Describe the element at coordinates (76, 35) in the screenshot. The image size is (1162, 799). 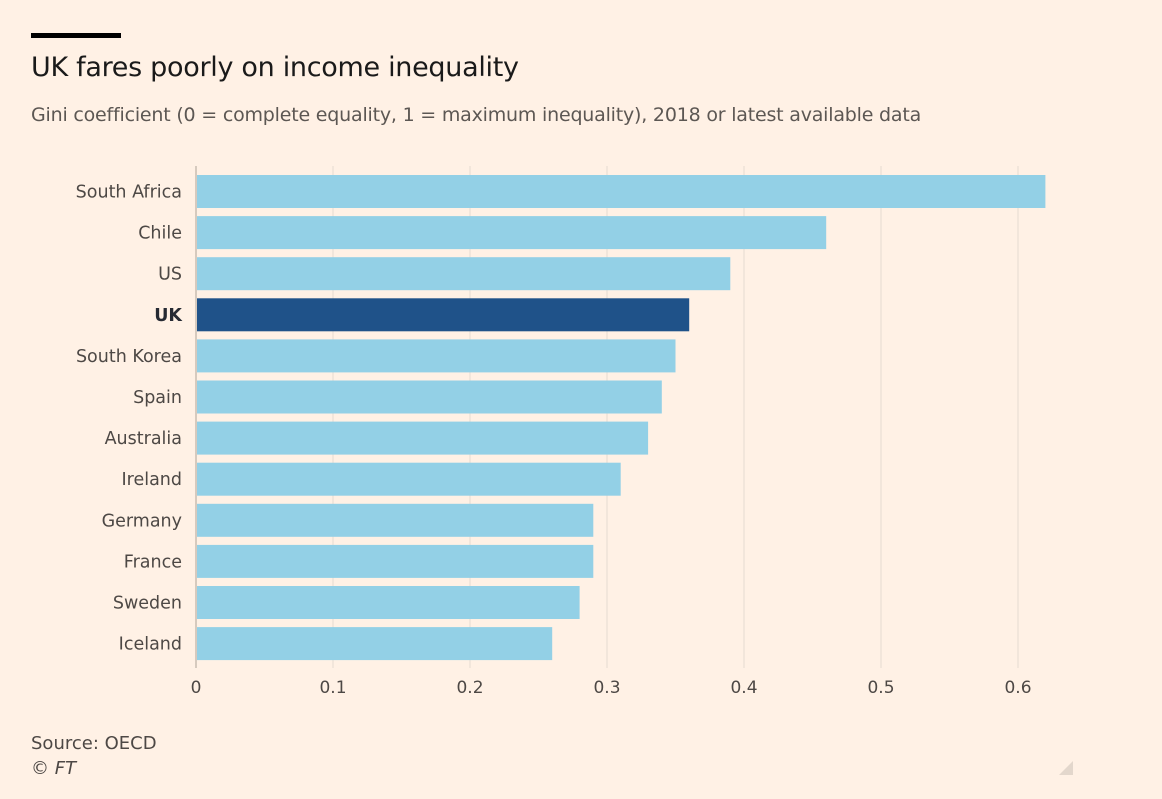
I see `header-rule` at that location.